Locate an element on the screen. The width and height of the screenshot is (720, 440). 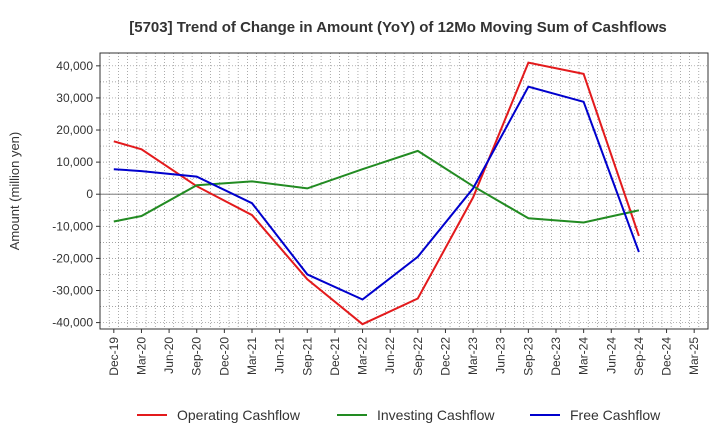
x-tick-label: Dec-20 is located at coordinates (224, 356).